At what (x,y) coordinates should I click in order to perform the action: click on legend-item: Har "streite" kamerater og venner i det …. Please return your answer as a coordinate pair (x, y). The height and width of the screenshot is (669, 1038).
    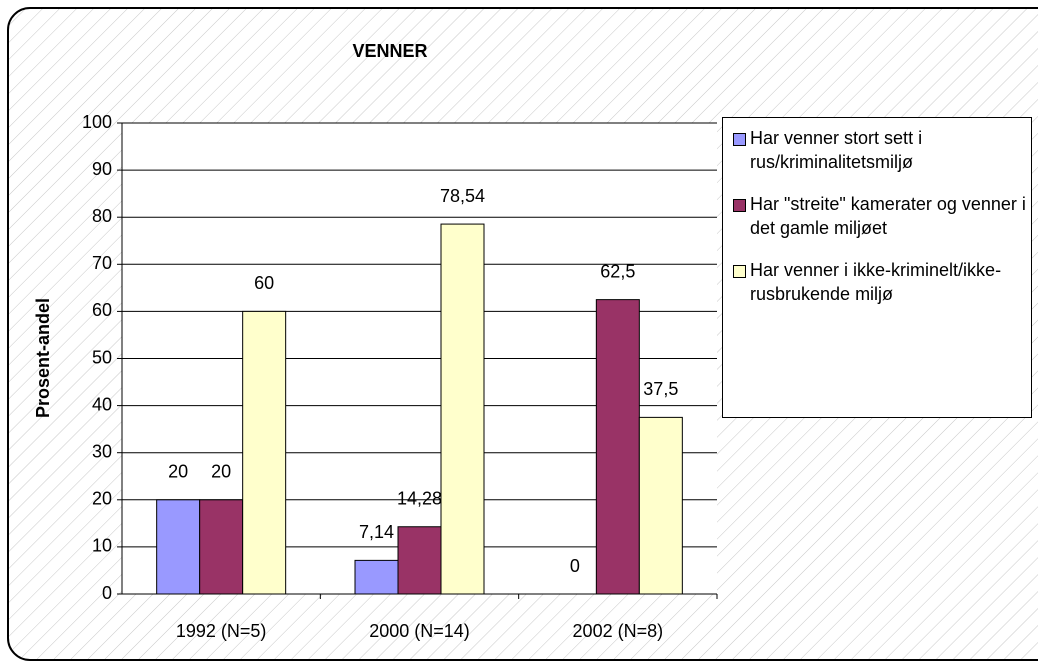
    Looking at the image, I should click on (882, 216).